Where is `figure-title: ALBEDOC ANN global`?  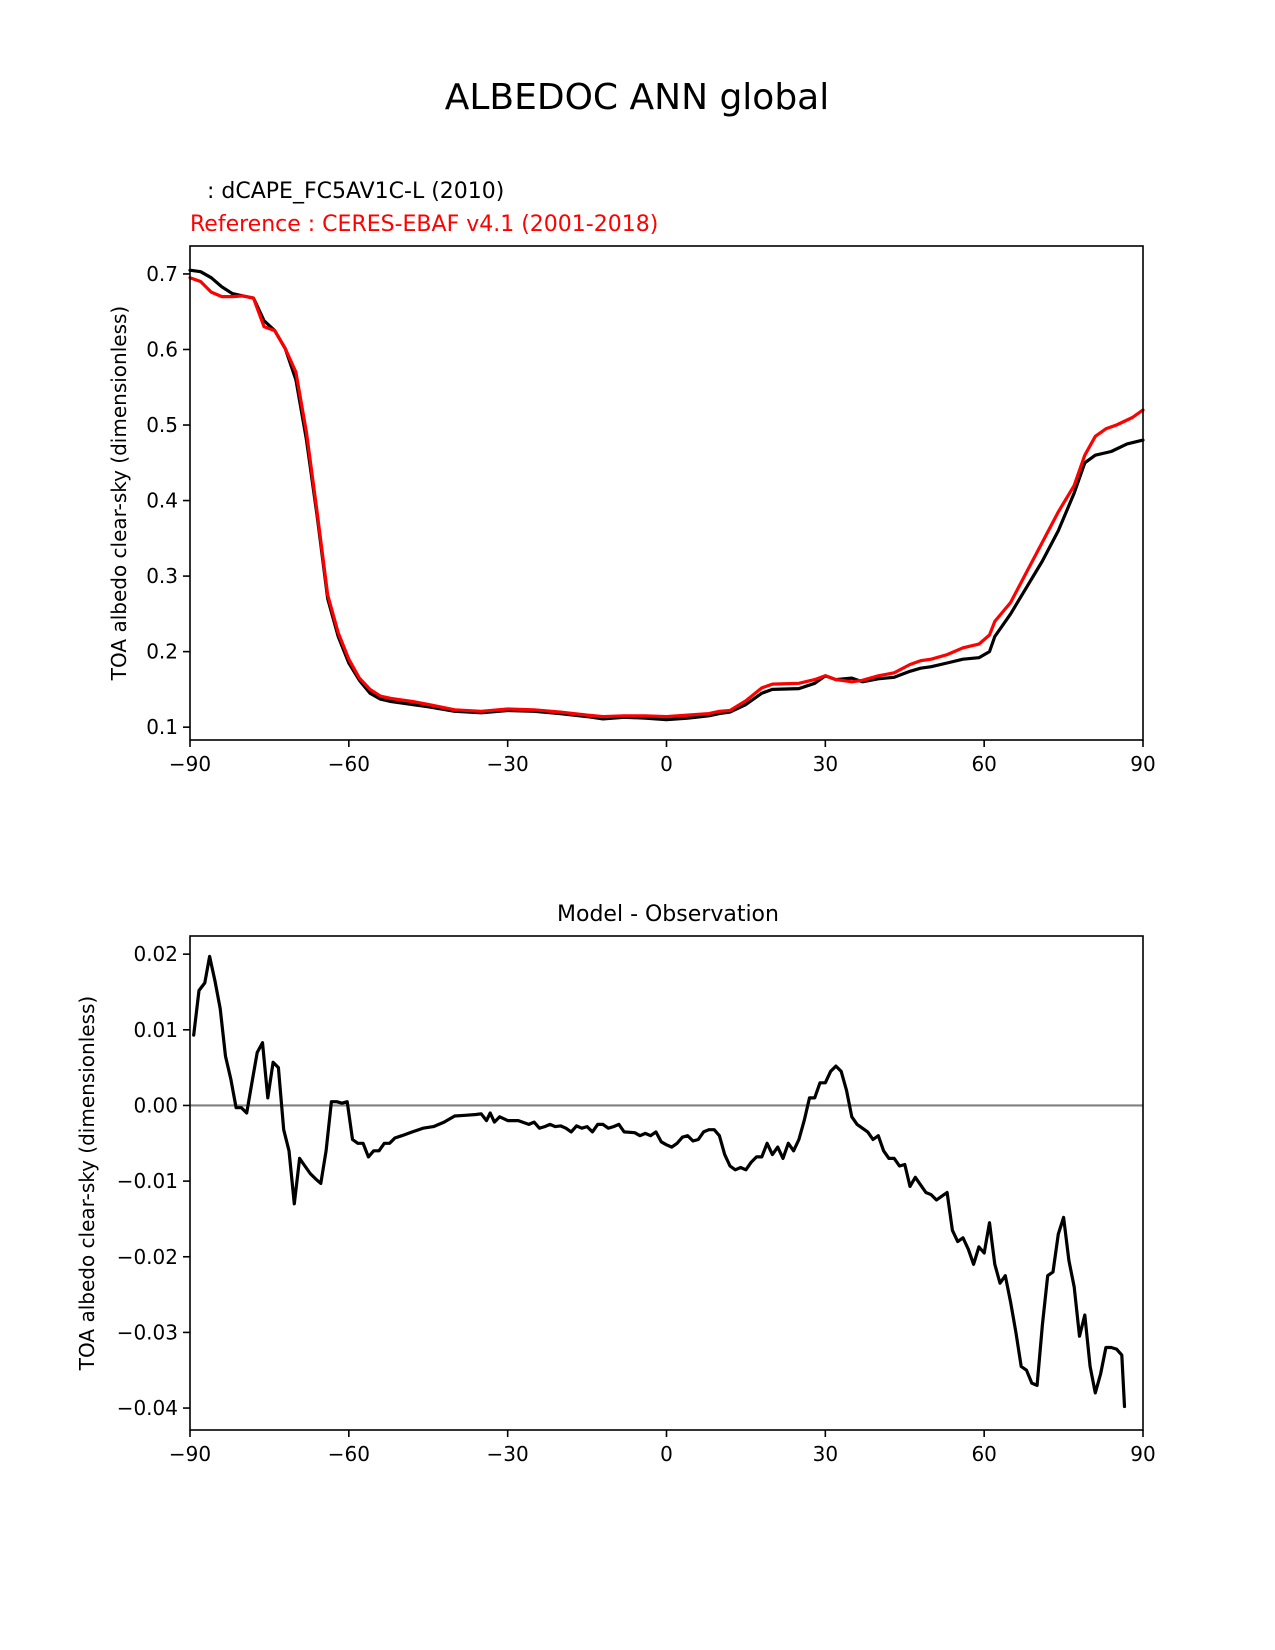
figure-title: ALBEDOC ANN global is located at coordinates (637, 97).